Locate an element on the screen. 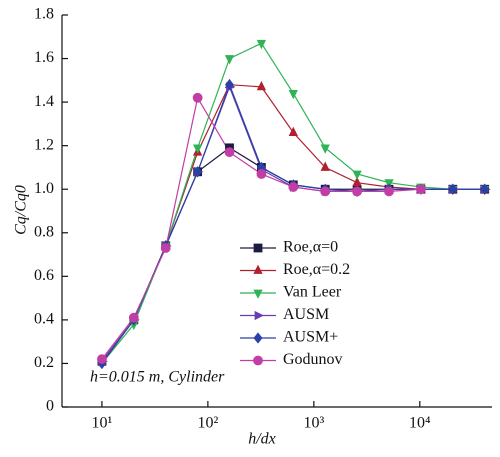 This screenshot has height=457, width=500. x-tick-label: 10³ is located at coordinates (313, 423).